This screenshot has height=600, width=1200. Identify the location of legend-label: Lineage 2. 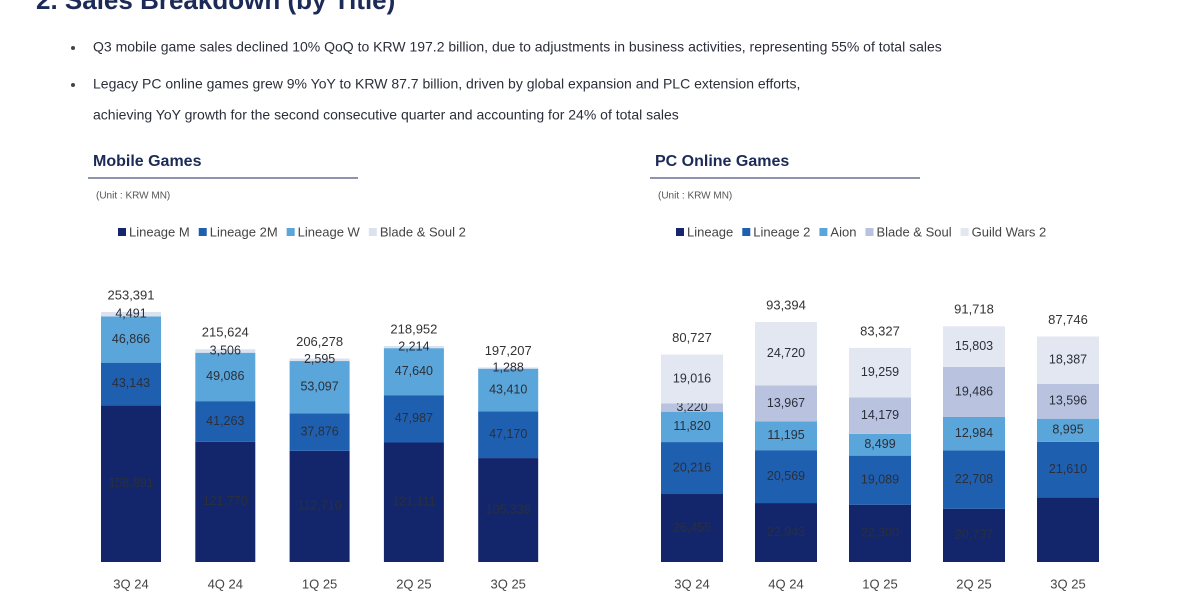
(781, 231).